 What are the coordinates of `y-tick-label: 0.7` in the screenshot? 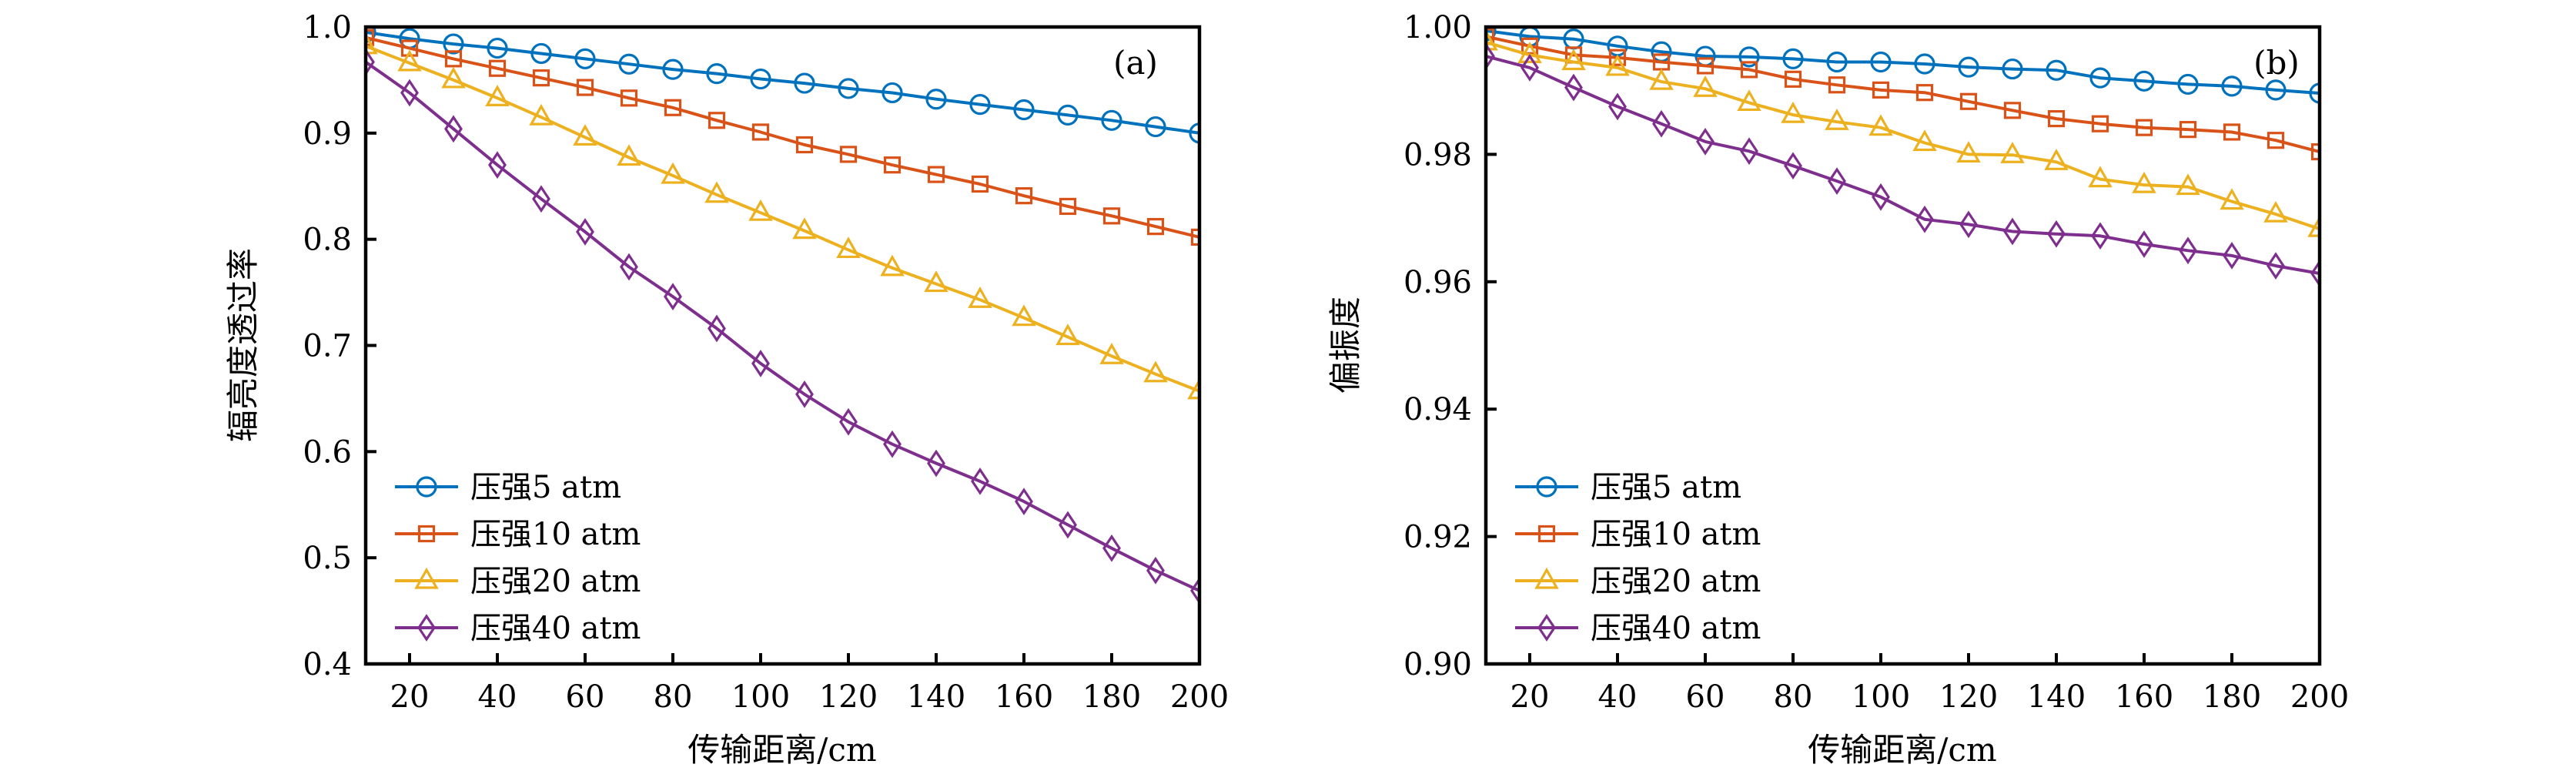 It's located at (328, 347).